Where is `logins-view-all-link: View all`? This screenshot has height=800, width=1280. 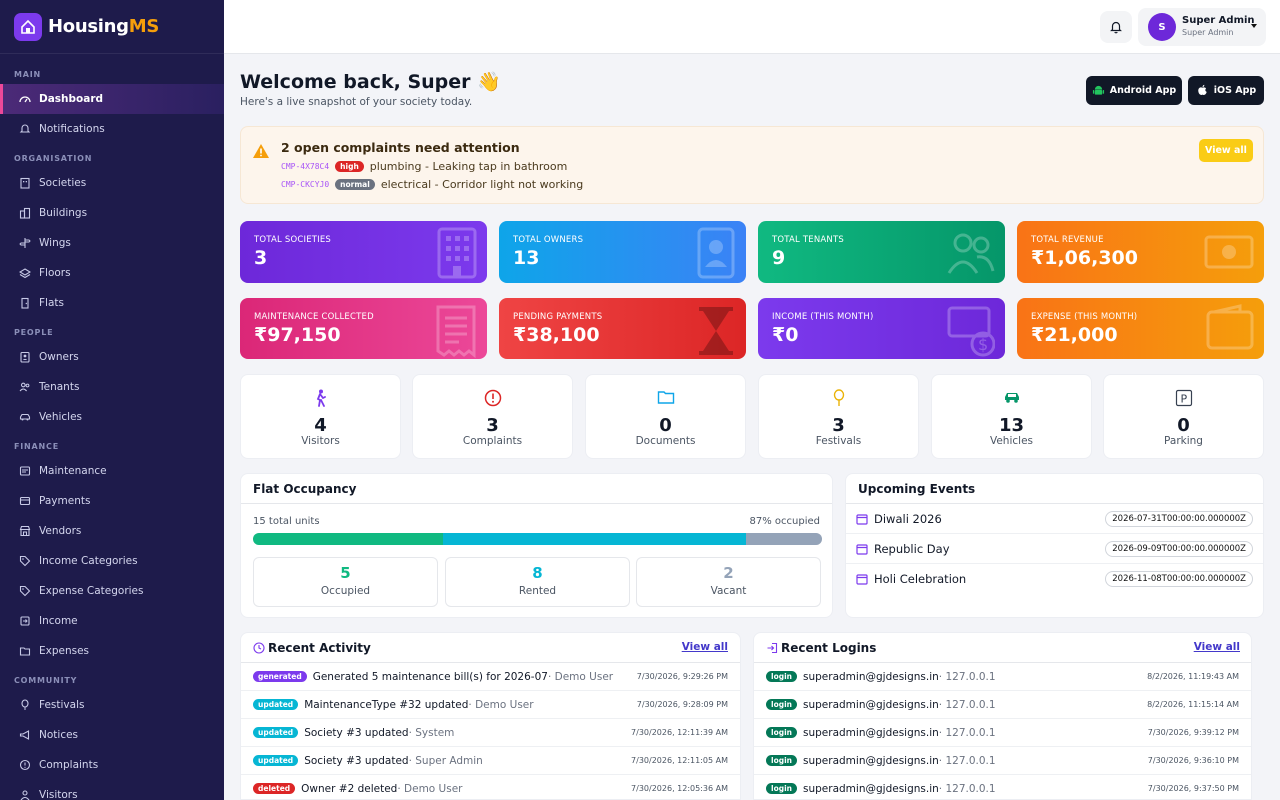 logins-view-all-link: View all is located at coordinates (1216, 647).